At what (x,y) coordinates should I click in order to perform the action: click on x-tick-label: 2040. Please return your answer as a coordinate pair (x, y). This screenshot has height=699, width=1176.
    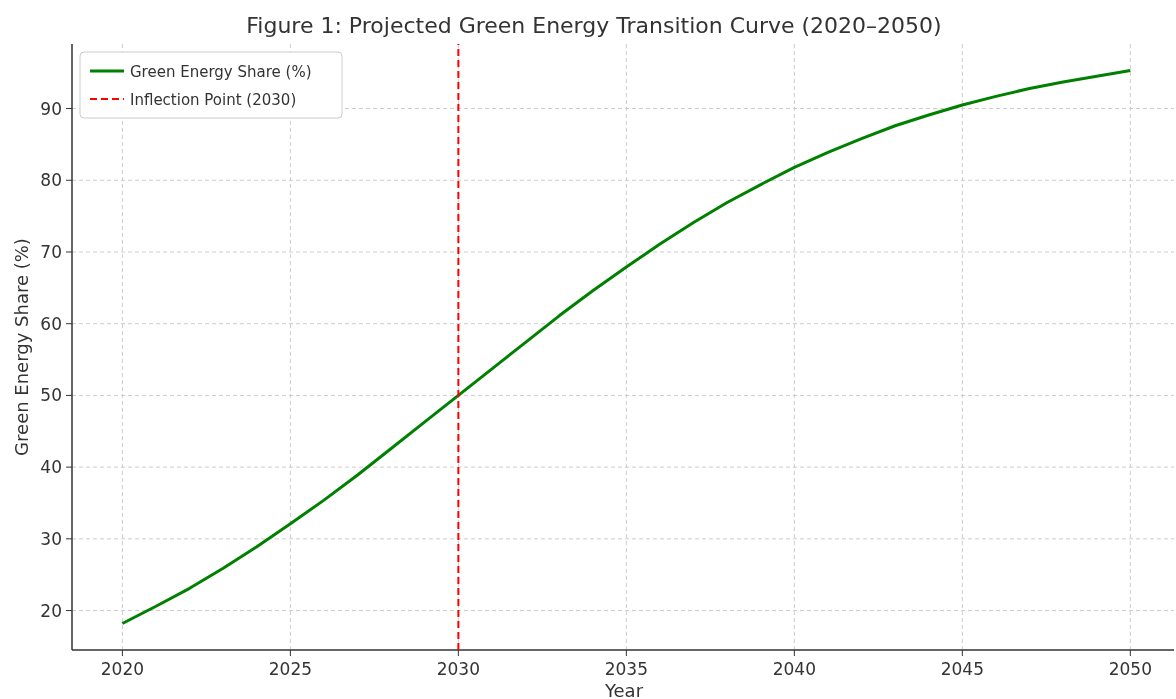
    Looking at the image, I should click on (794, 669).